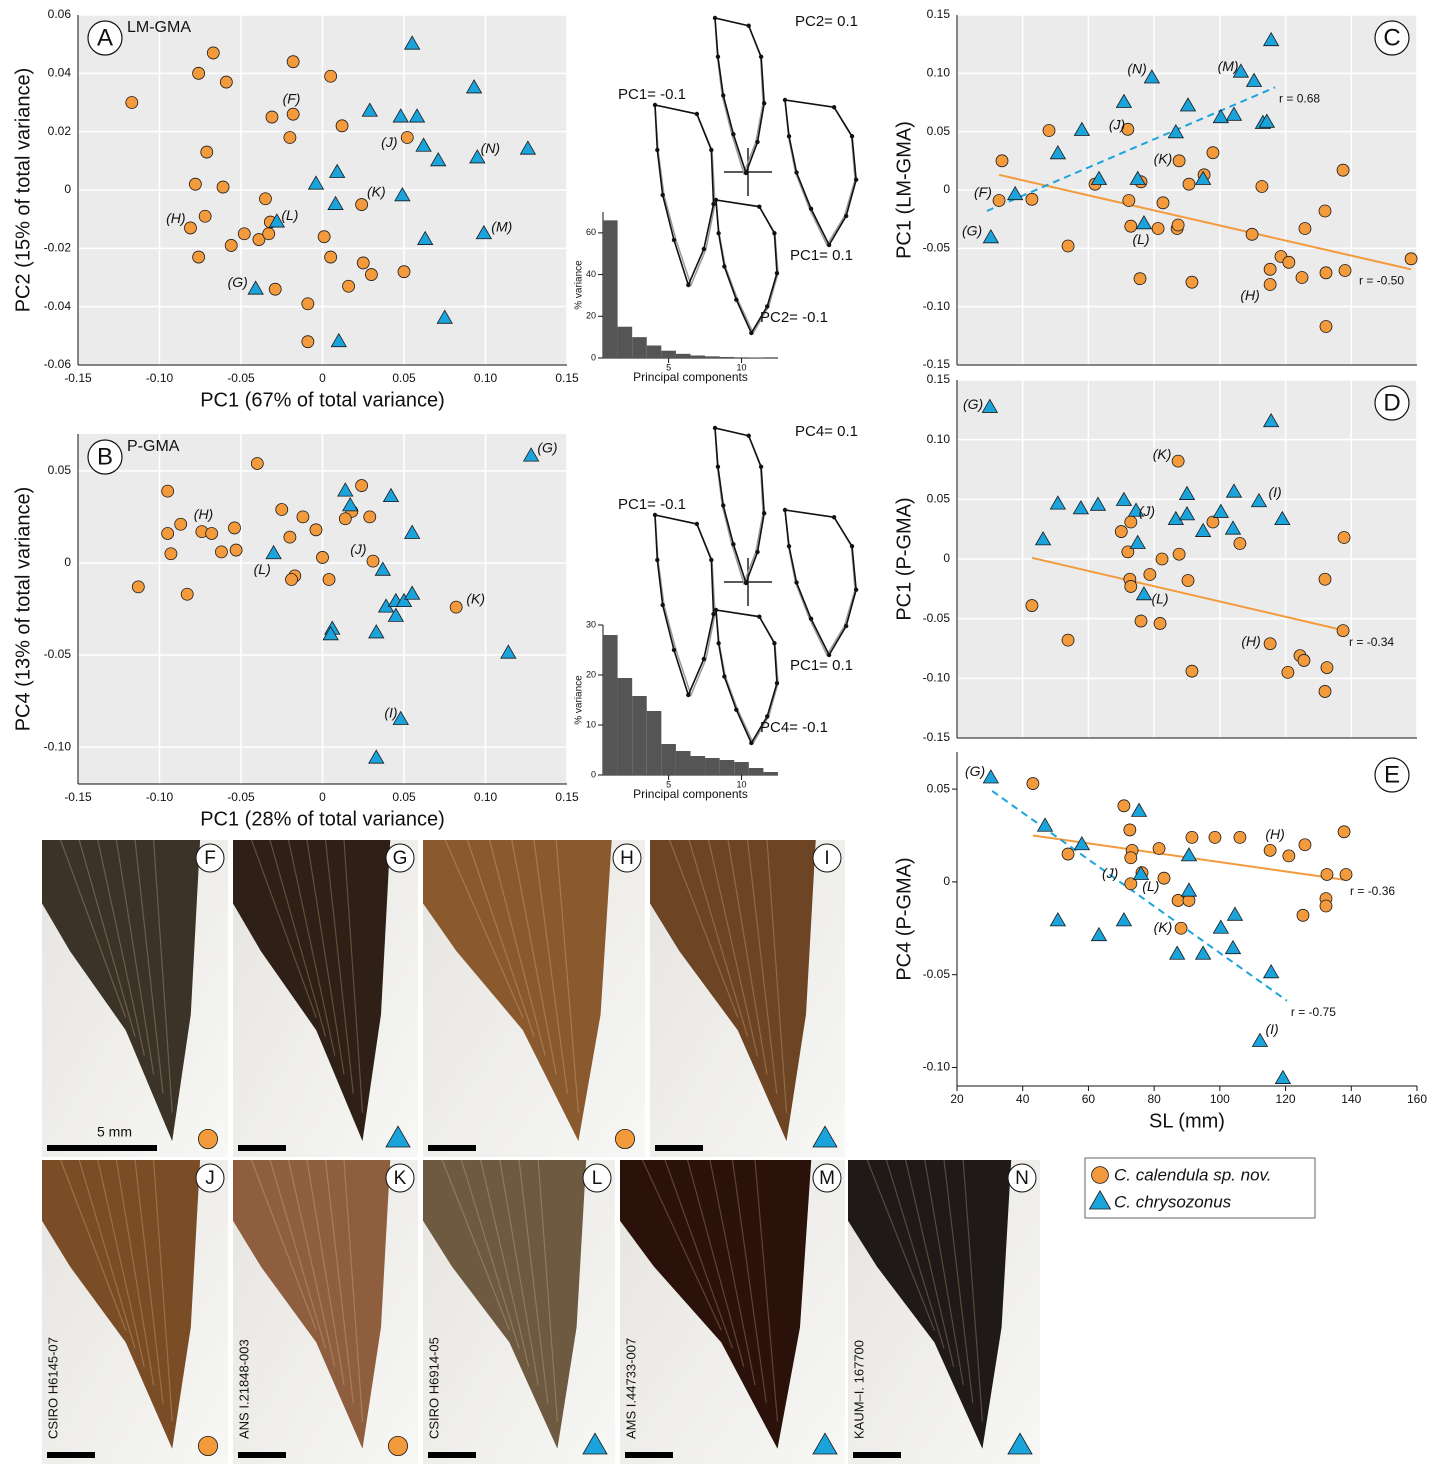 The height and width of the screenshot is (1464, 1445). Describe the element at coordinates (475, 598) in the screenshot. I see `point-annotation: (K)` at that location.